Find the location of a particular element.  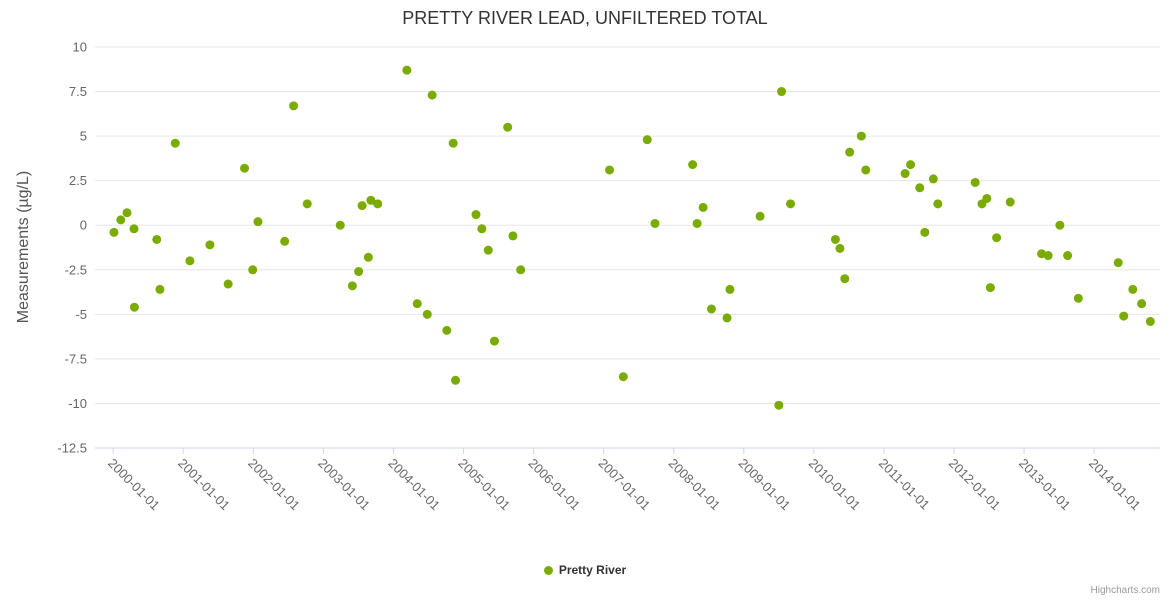

x-axis-tick-label: 2008-01-01 is located at coordinates (695, 485).